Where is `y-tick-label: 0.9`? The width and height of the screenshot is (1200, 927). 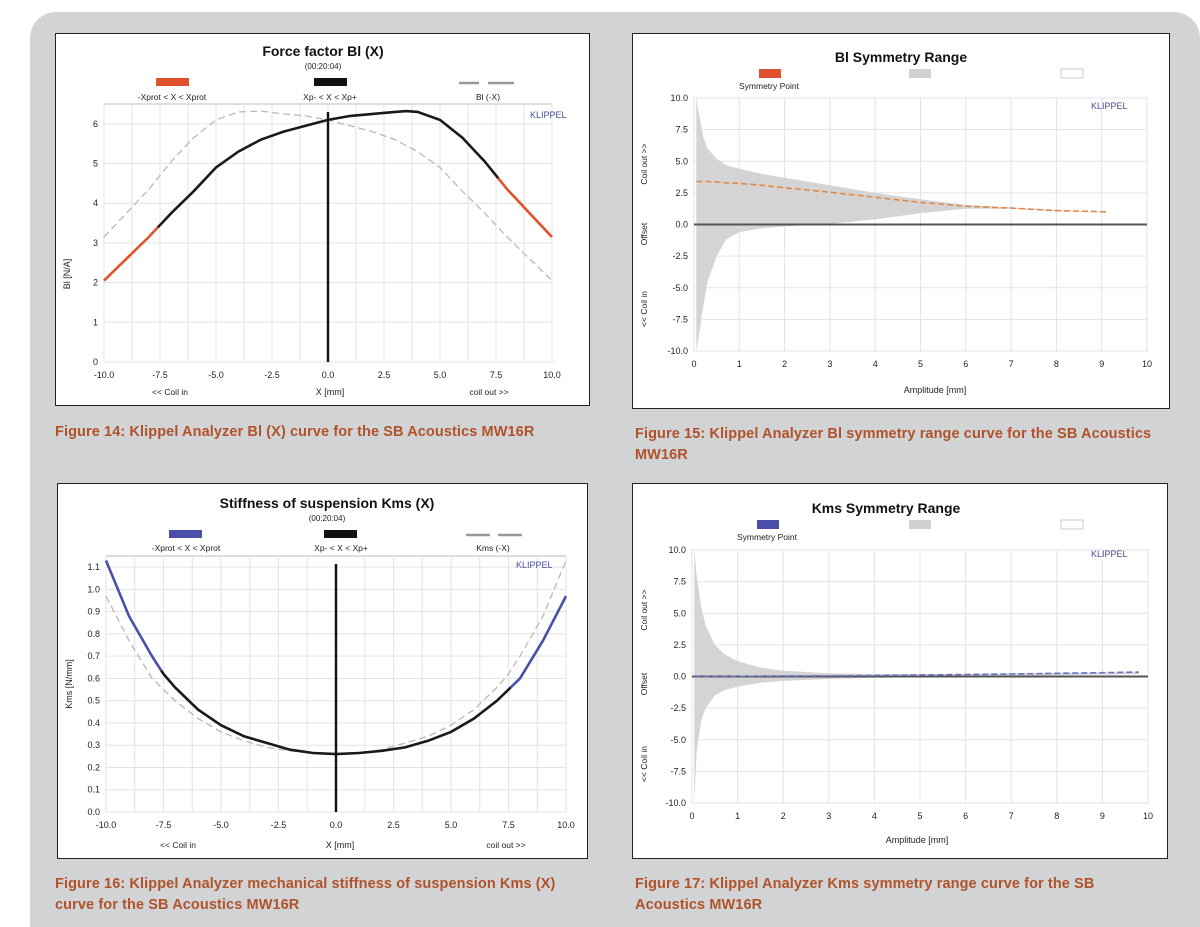 y-tick-label: 0.9 is located at coordinates (93, 612).